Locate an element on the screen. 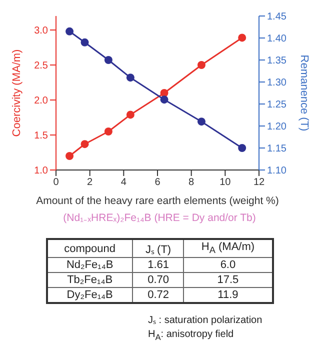 The height and width of the screenshot is (360, 319). y2-tick-label: 1.45 is located at coordinates (277, 17).